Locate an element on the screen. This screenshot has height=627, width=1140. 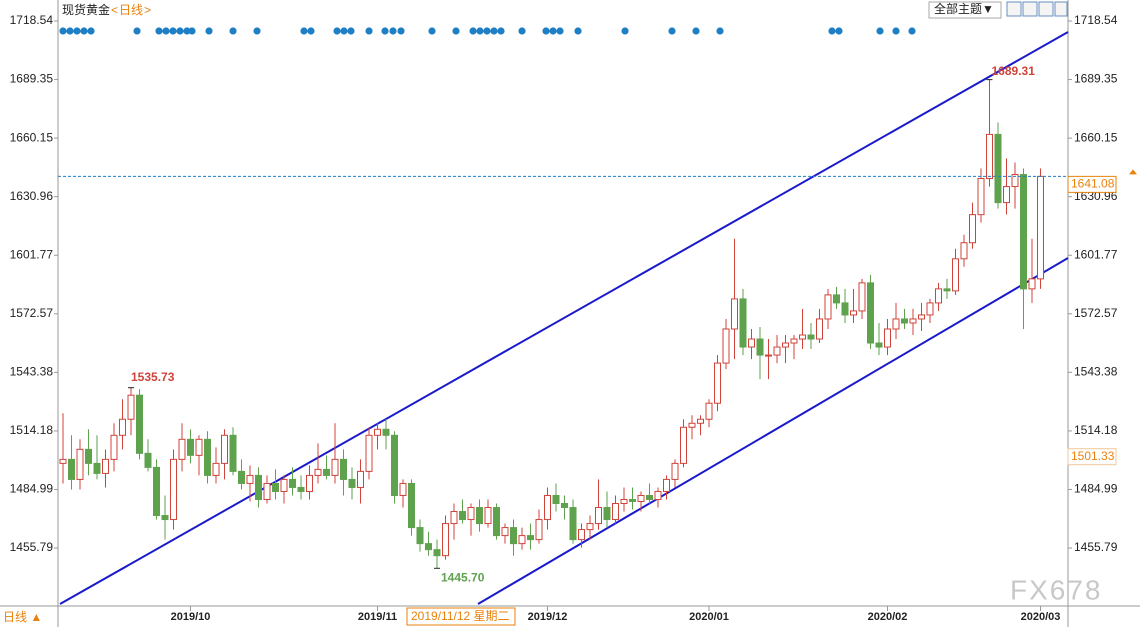
extreme-label: 1689.31 is located at coordinates (1014, 71).